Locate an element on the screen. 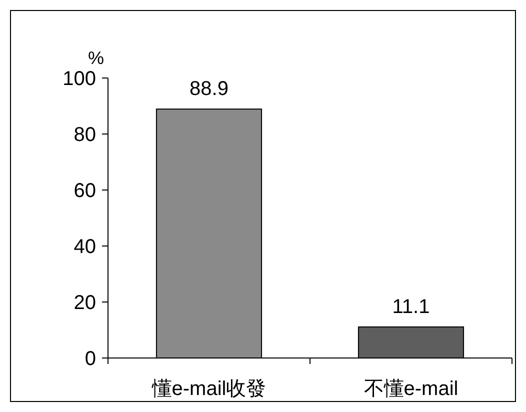 This screenshot has width=526, height=412. y-tick-label: 60 is located at coordinates (85, 191).